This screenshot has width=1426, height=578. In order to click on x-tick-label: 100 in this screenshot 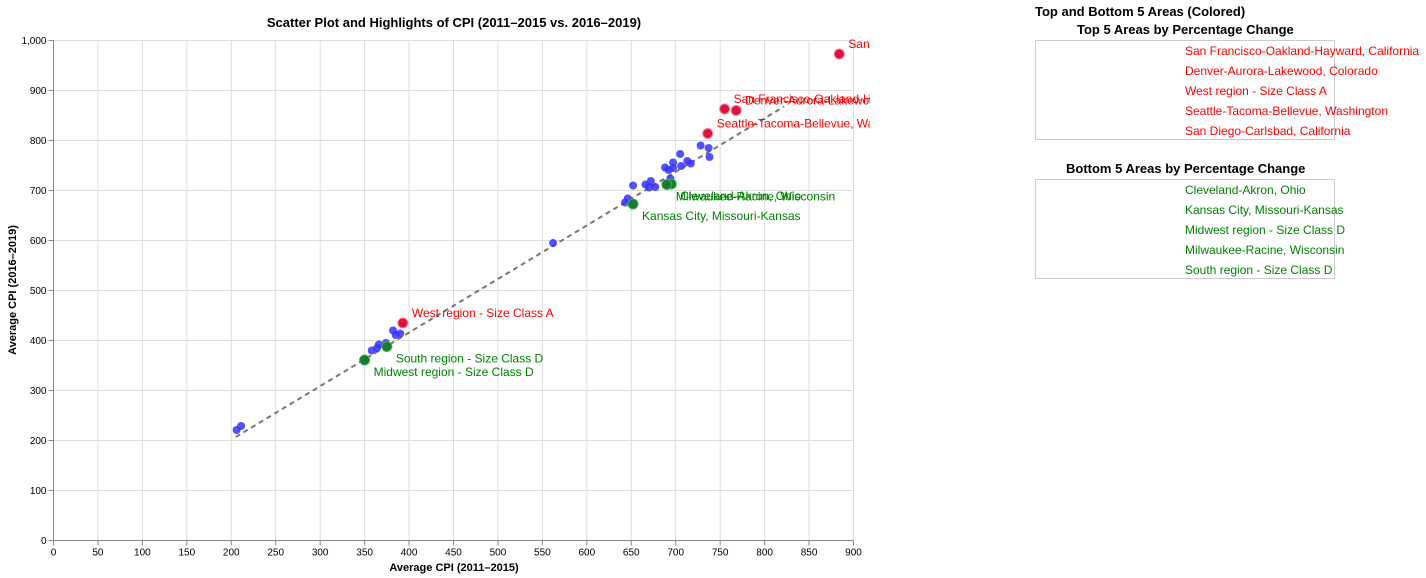, I will do `click(142, 553)`.